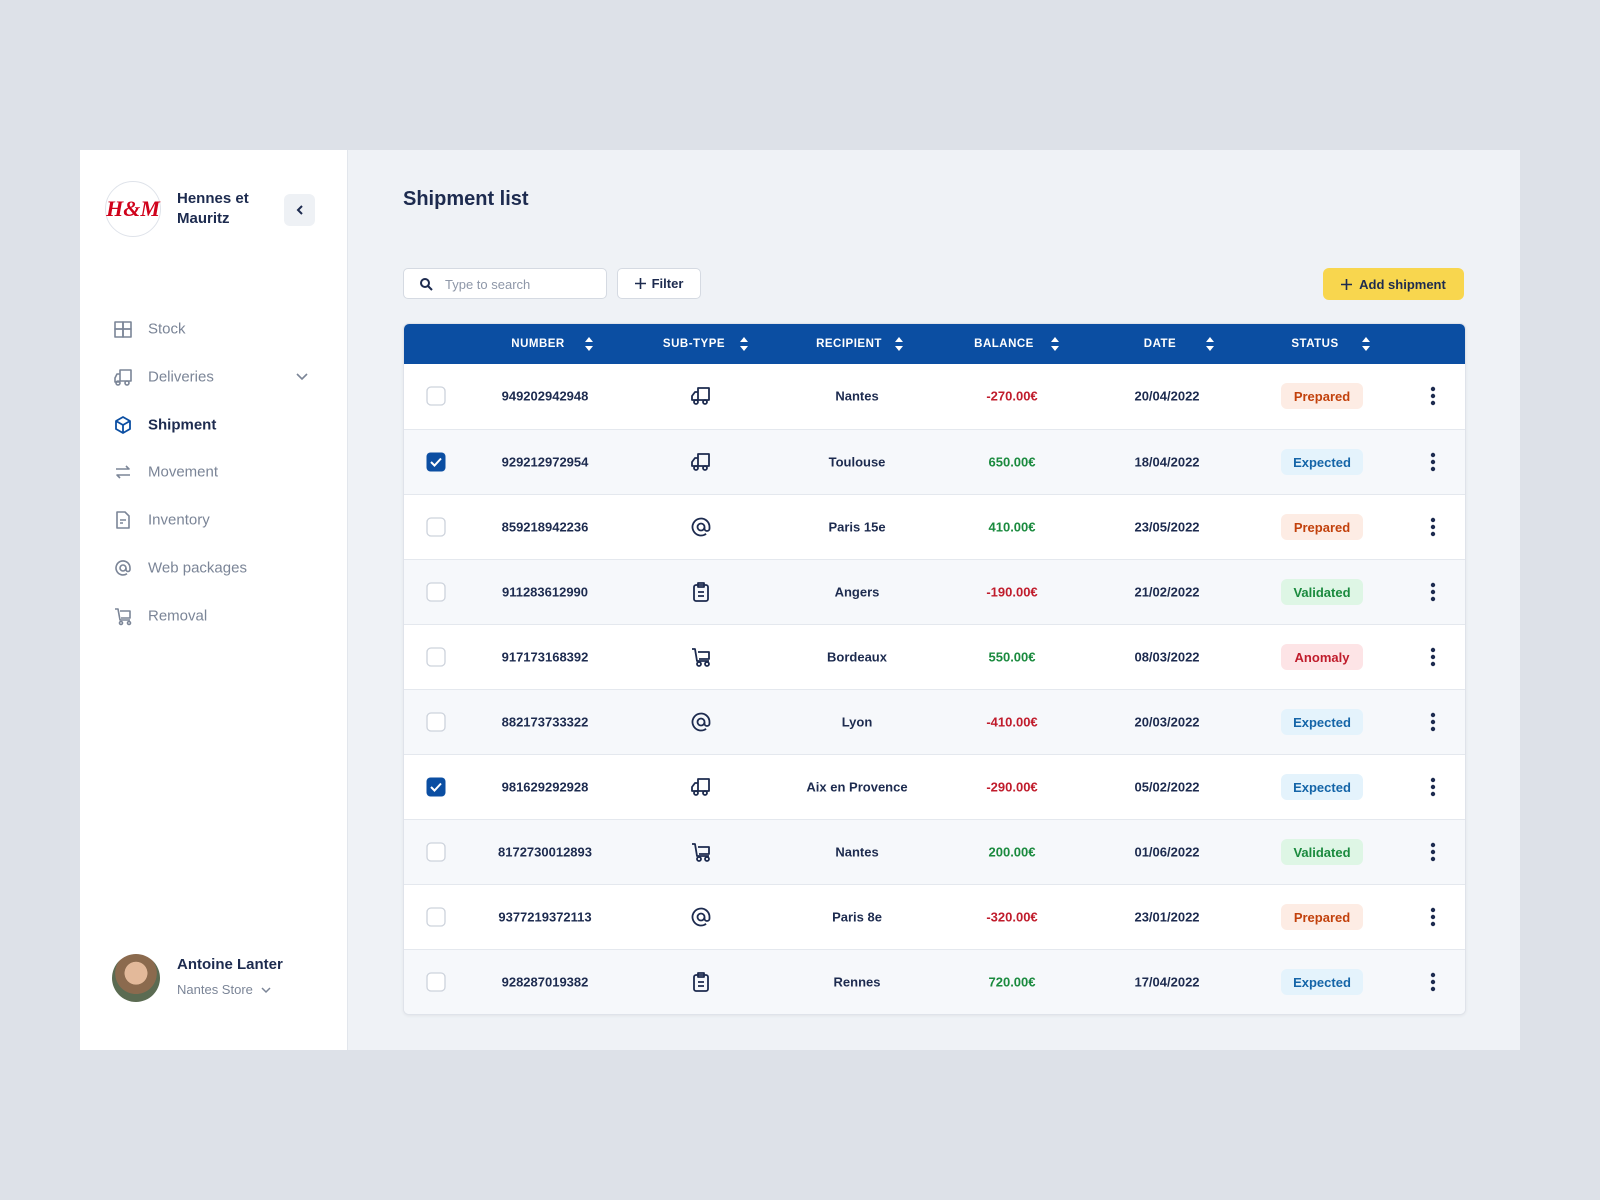  What do you see at coordinates (1402, 284) in the screenshot?
I see `add-label: Add shipment` at bounding box center [1402, 284].